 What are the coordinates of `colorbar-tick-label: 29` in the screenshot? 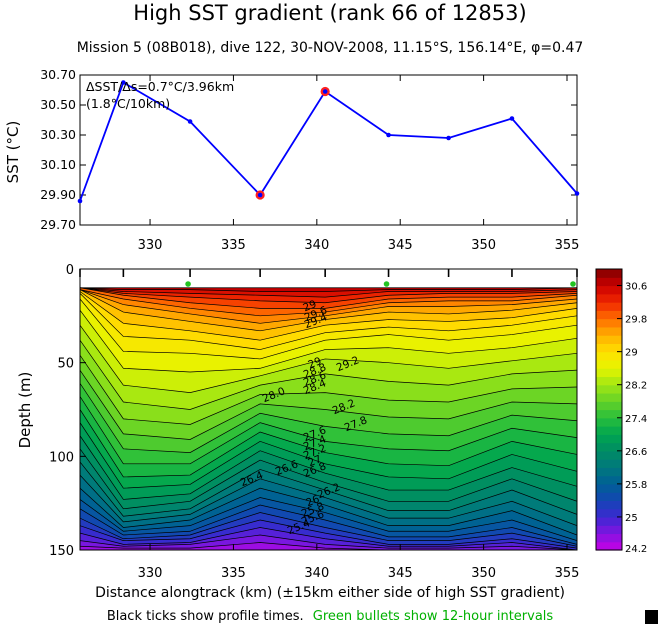 It's located at (631, 353).